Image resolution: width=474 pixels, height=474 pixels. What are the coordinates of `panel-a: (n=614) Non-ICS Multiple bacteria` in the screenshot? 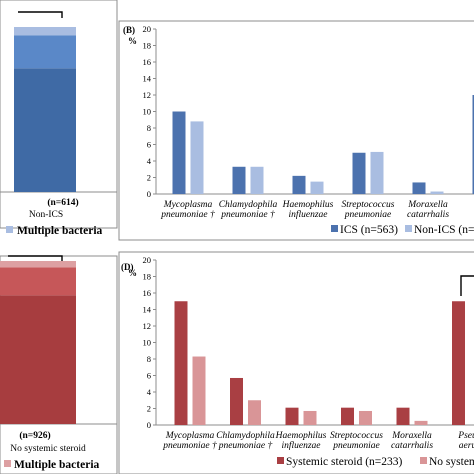 It's located at (59, 118).